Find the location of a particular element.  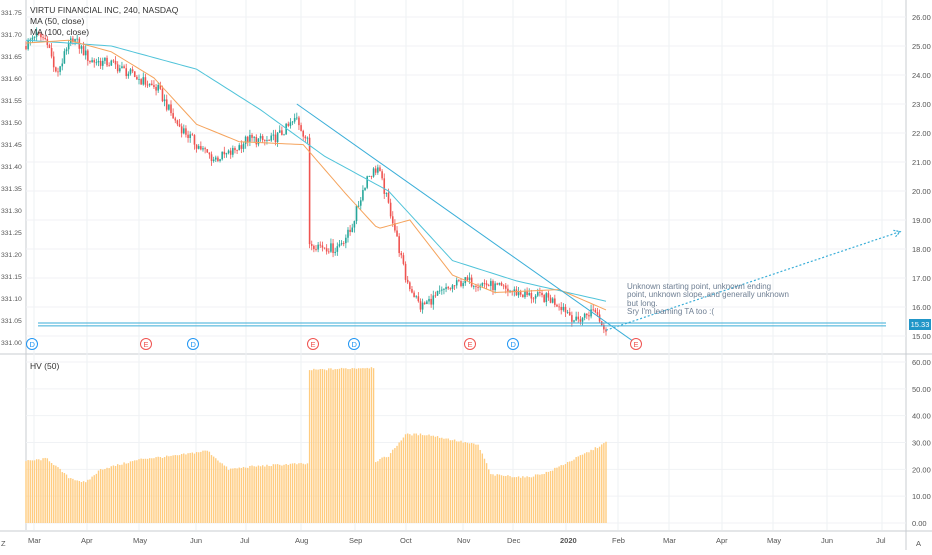

auto-scale-button: A is located at coordinates (919, 543).